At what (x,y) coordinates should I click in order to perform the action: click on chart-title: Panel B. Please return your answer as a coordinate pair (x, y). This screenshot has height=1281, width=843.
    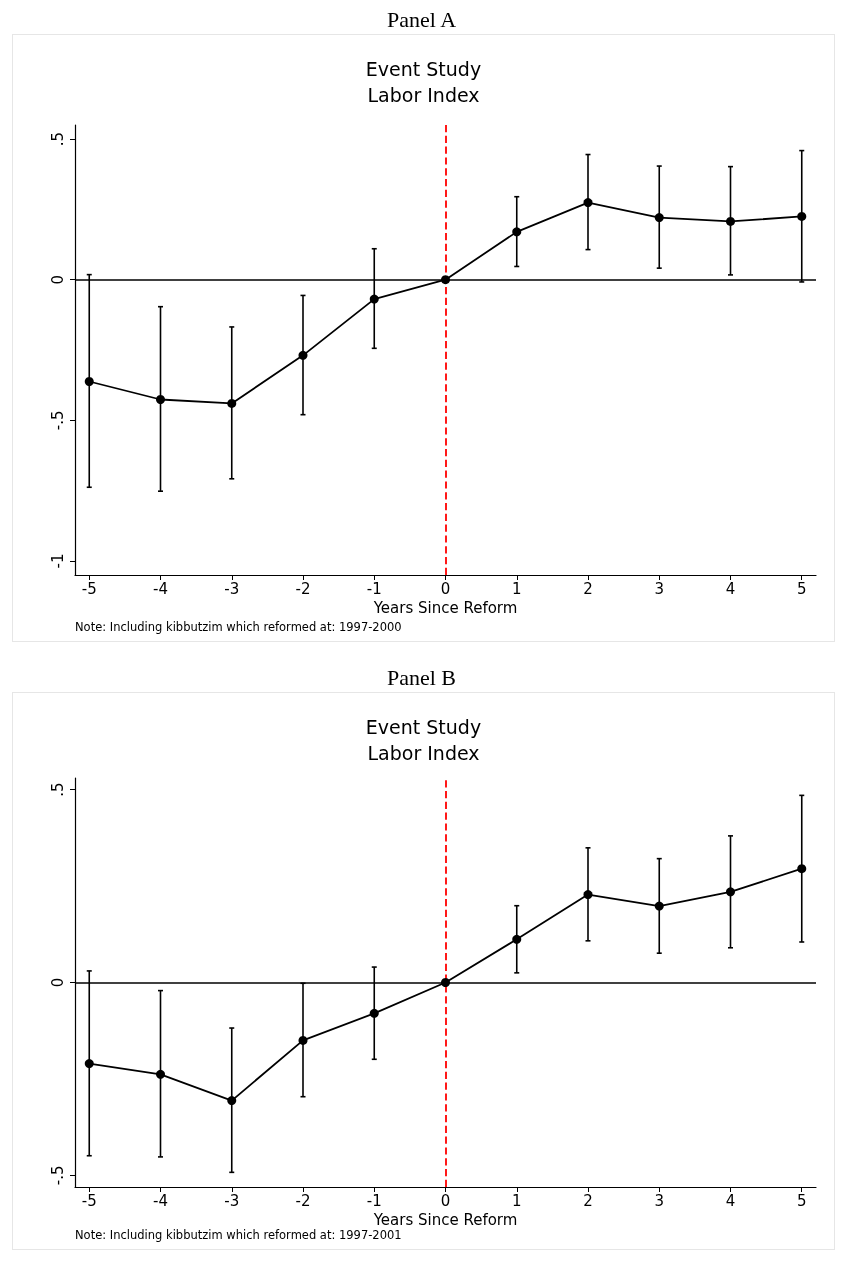
    Looking at the image, I should click on (421, 678).